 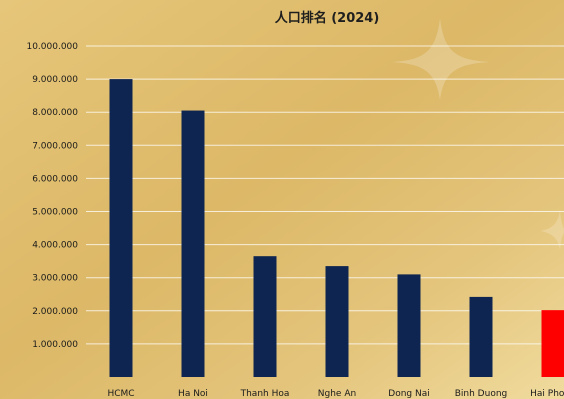 I want to click on y-tick-label: 9.000.000, so click(x=55, y=80).